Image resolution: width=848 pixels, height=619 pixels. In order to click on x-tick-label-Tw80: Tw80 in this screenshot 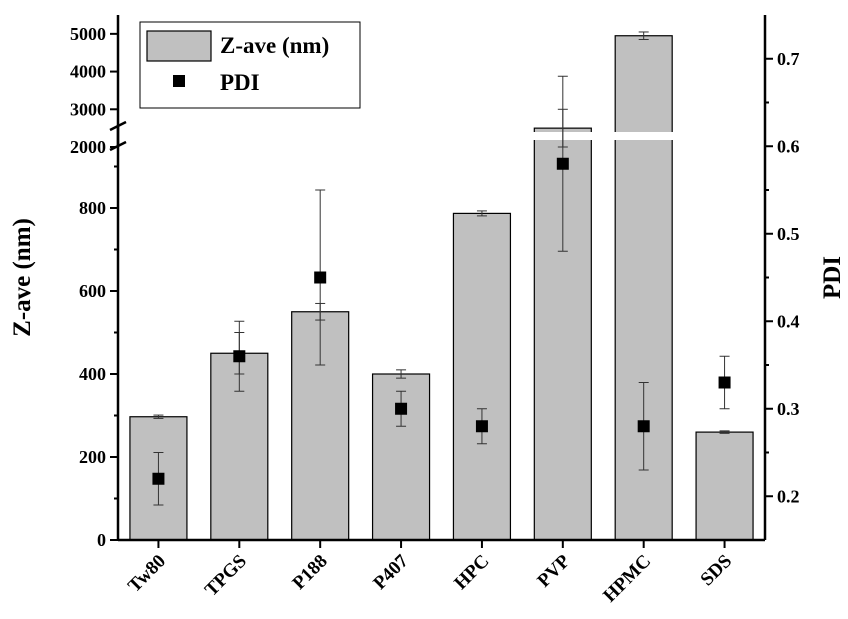, I will do `click(147, 574)`.